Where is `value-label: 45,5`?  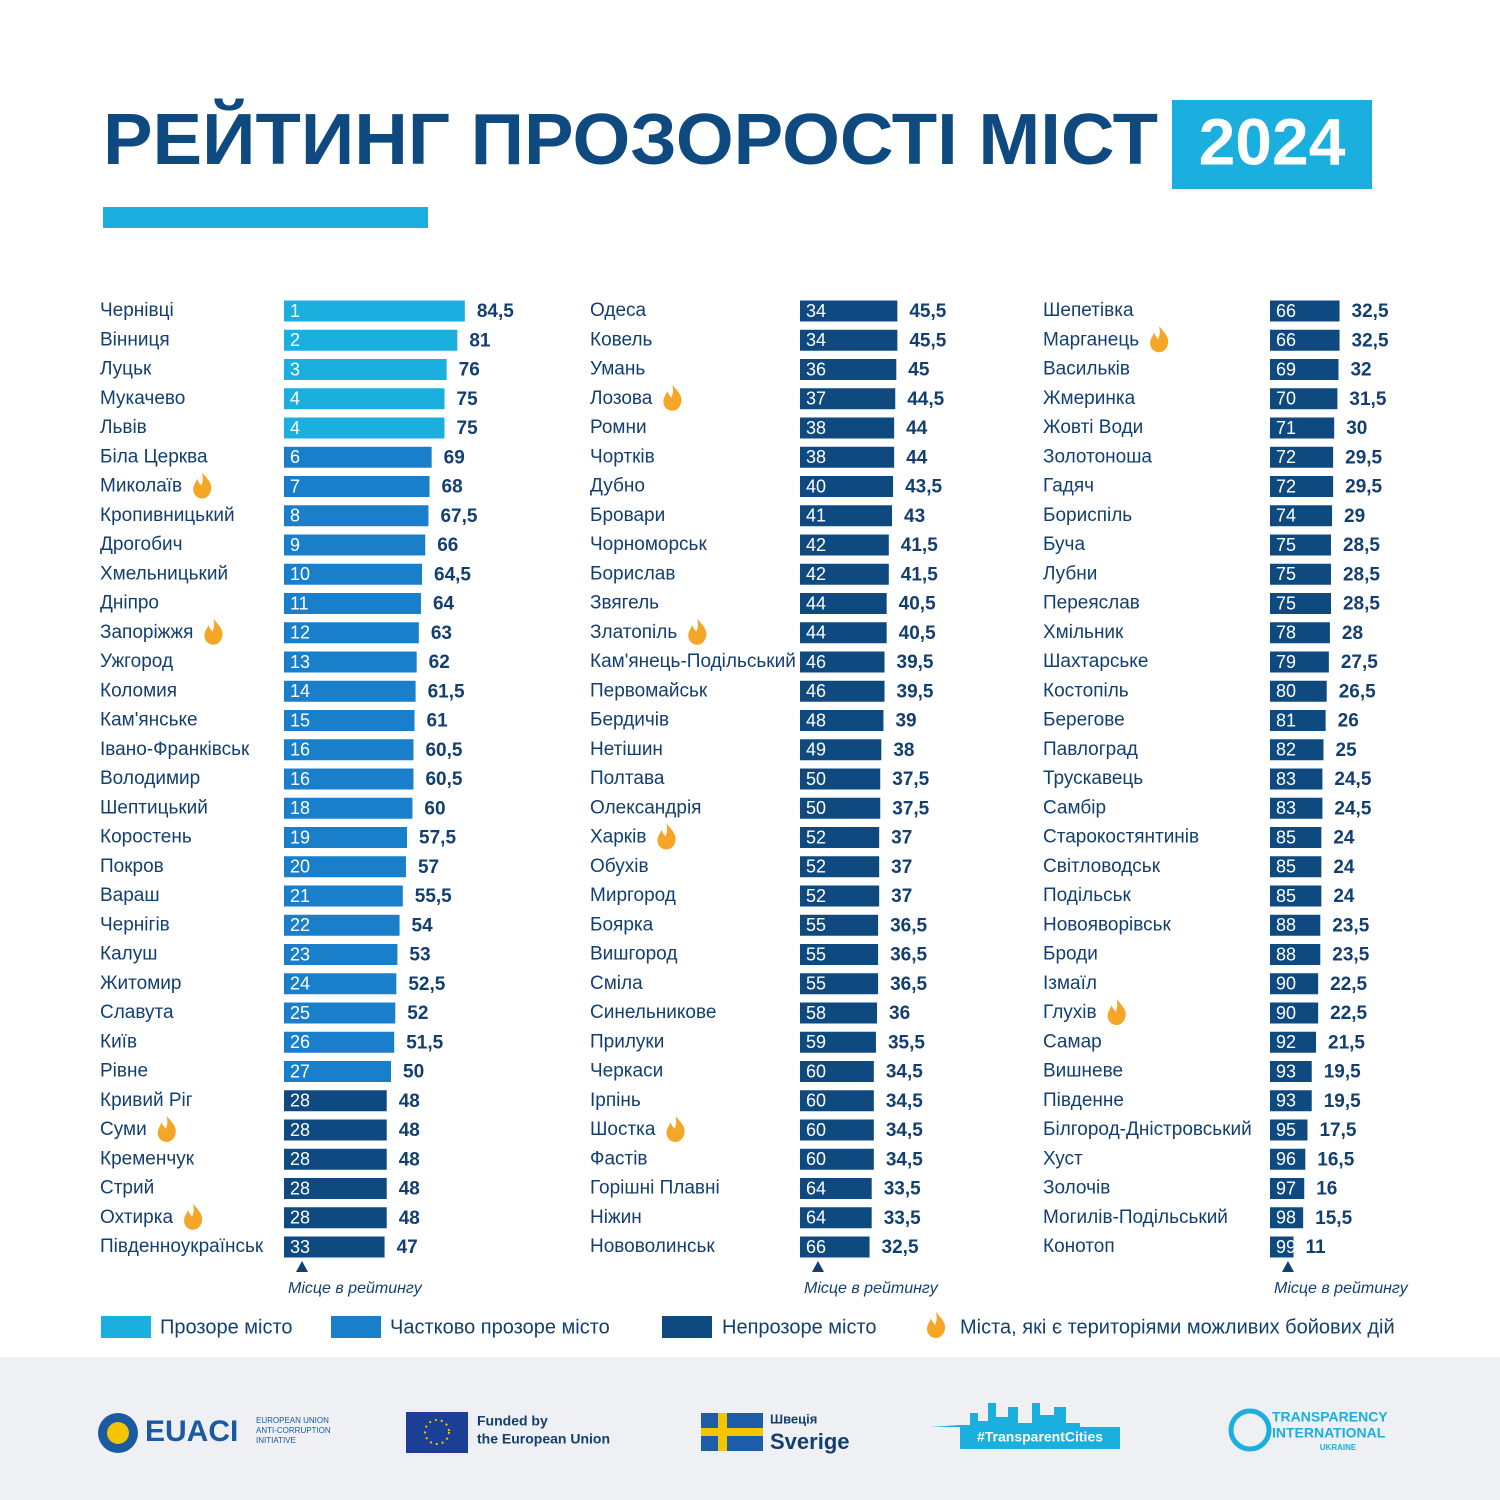
value-label: 45,5 is located at coordinates (927, 340).